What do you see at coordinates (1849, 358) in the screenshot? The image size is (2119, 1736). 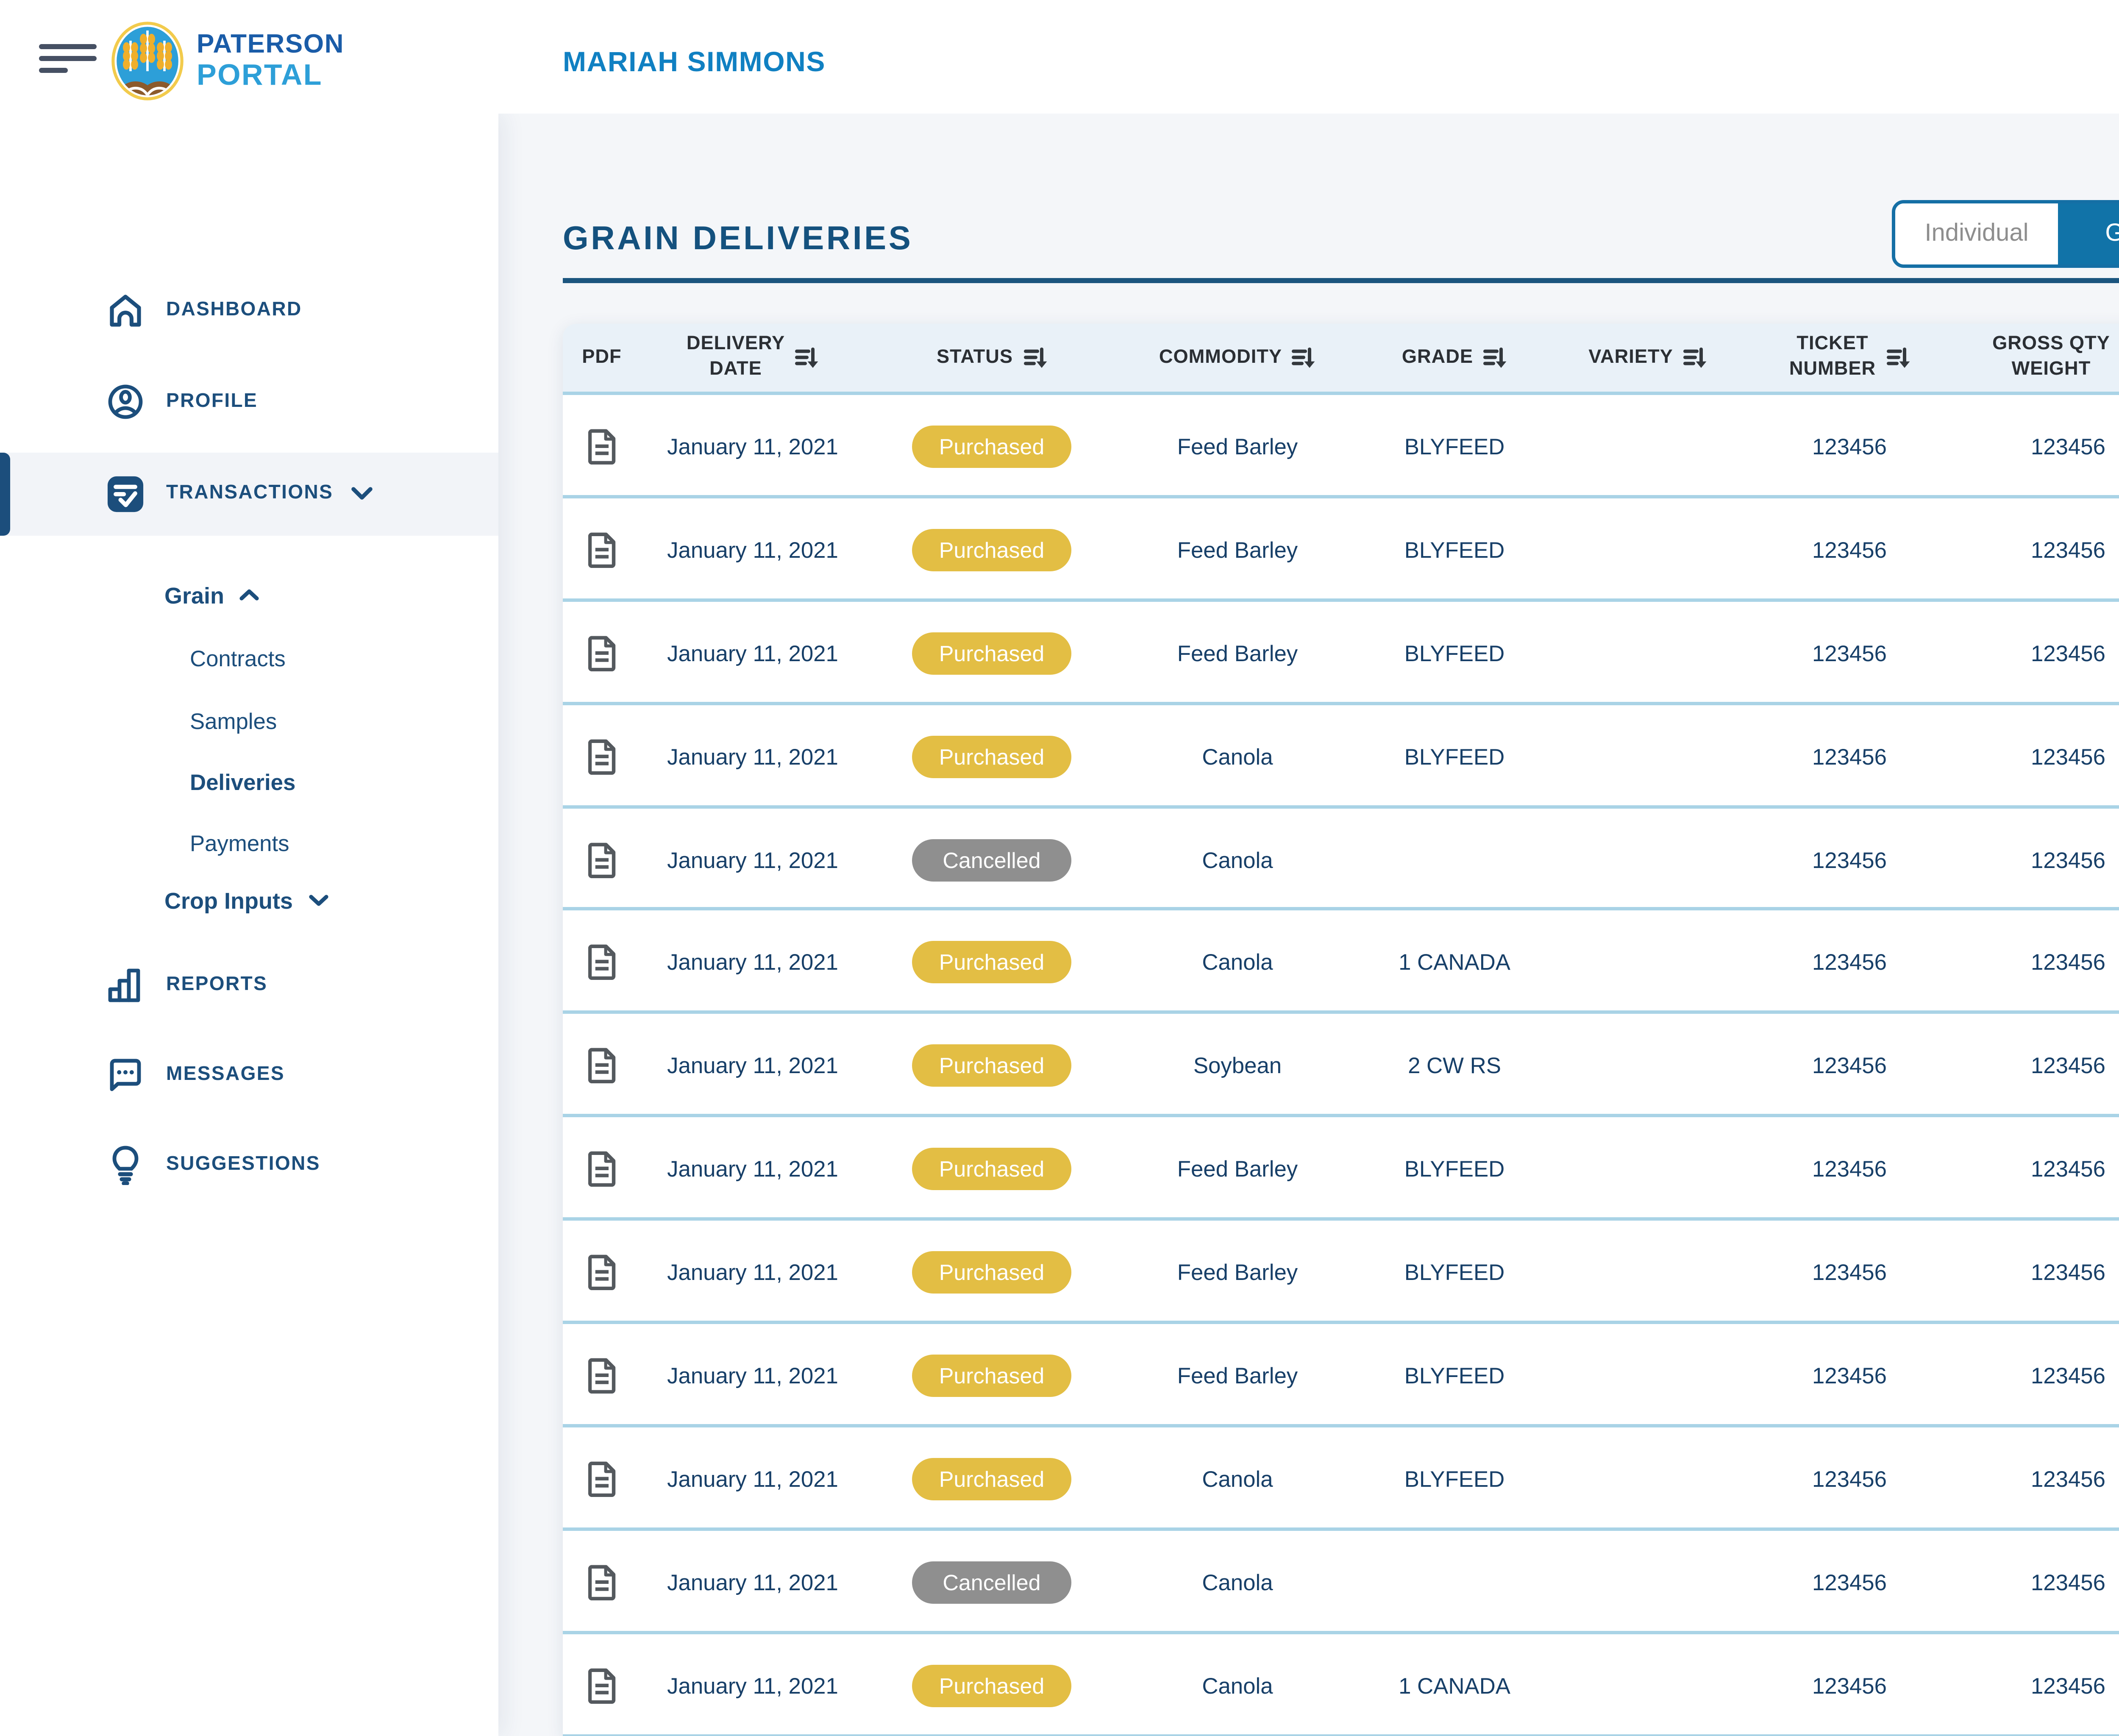 I see `column-header-ticket-number: TICKET NUMBER` at bounding box center [1849, 358].